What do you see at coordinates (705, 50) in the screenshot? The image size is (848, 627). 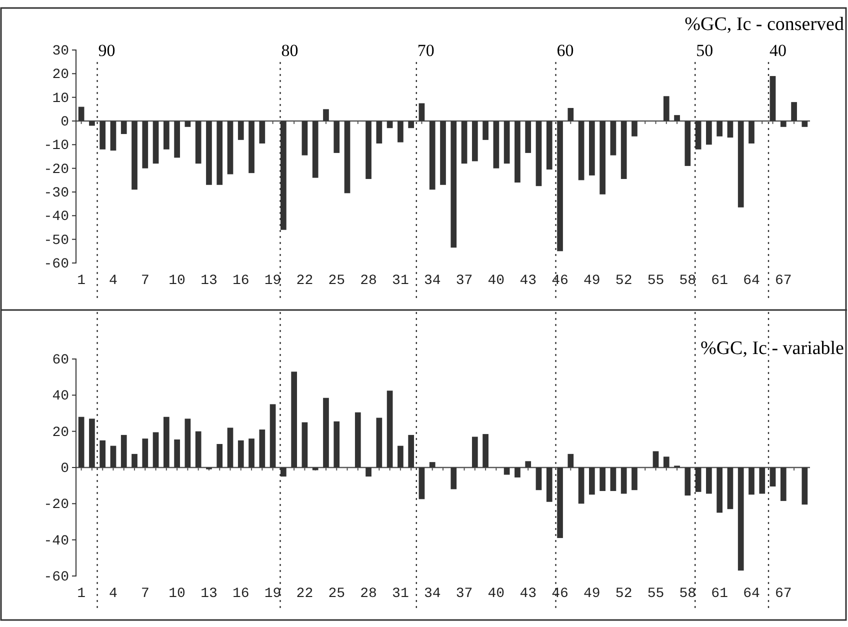 I see `annotation: 50` at bounding box center [705, 50].